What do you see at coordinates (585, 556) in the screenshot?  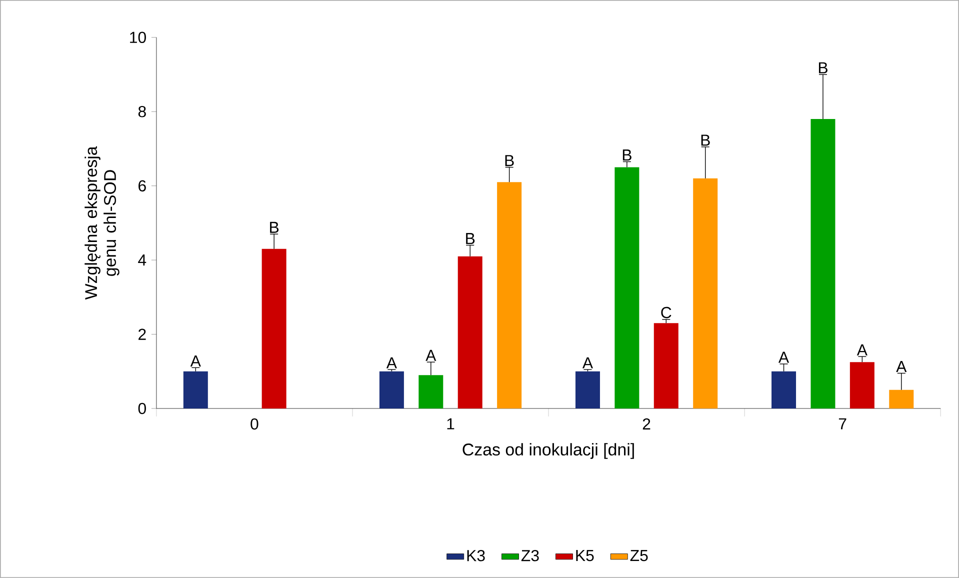 I see `legend-label: K5` at bounding box center [585, 556].